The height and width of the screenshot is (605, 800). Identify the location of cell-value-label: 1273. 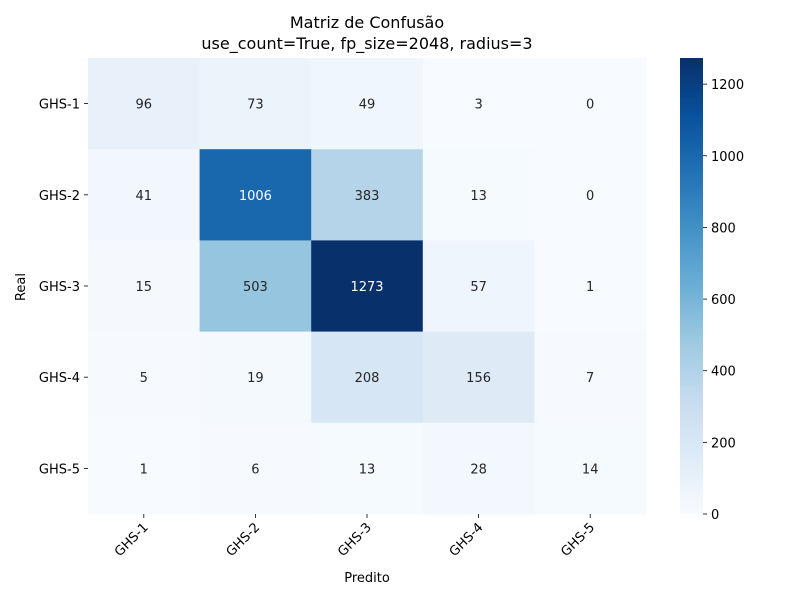
(366, 287).